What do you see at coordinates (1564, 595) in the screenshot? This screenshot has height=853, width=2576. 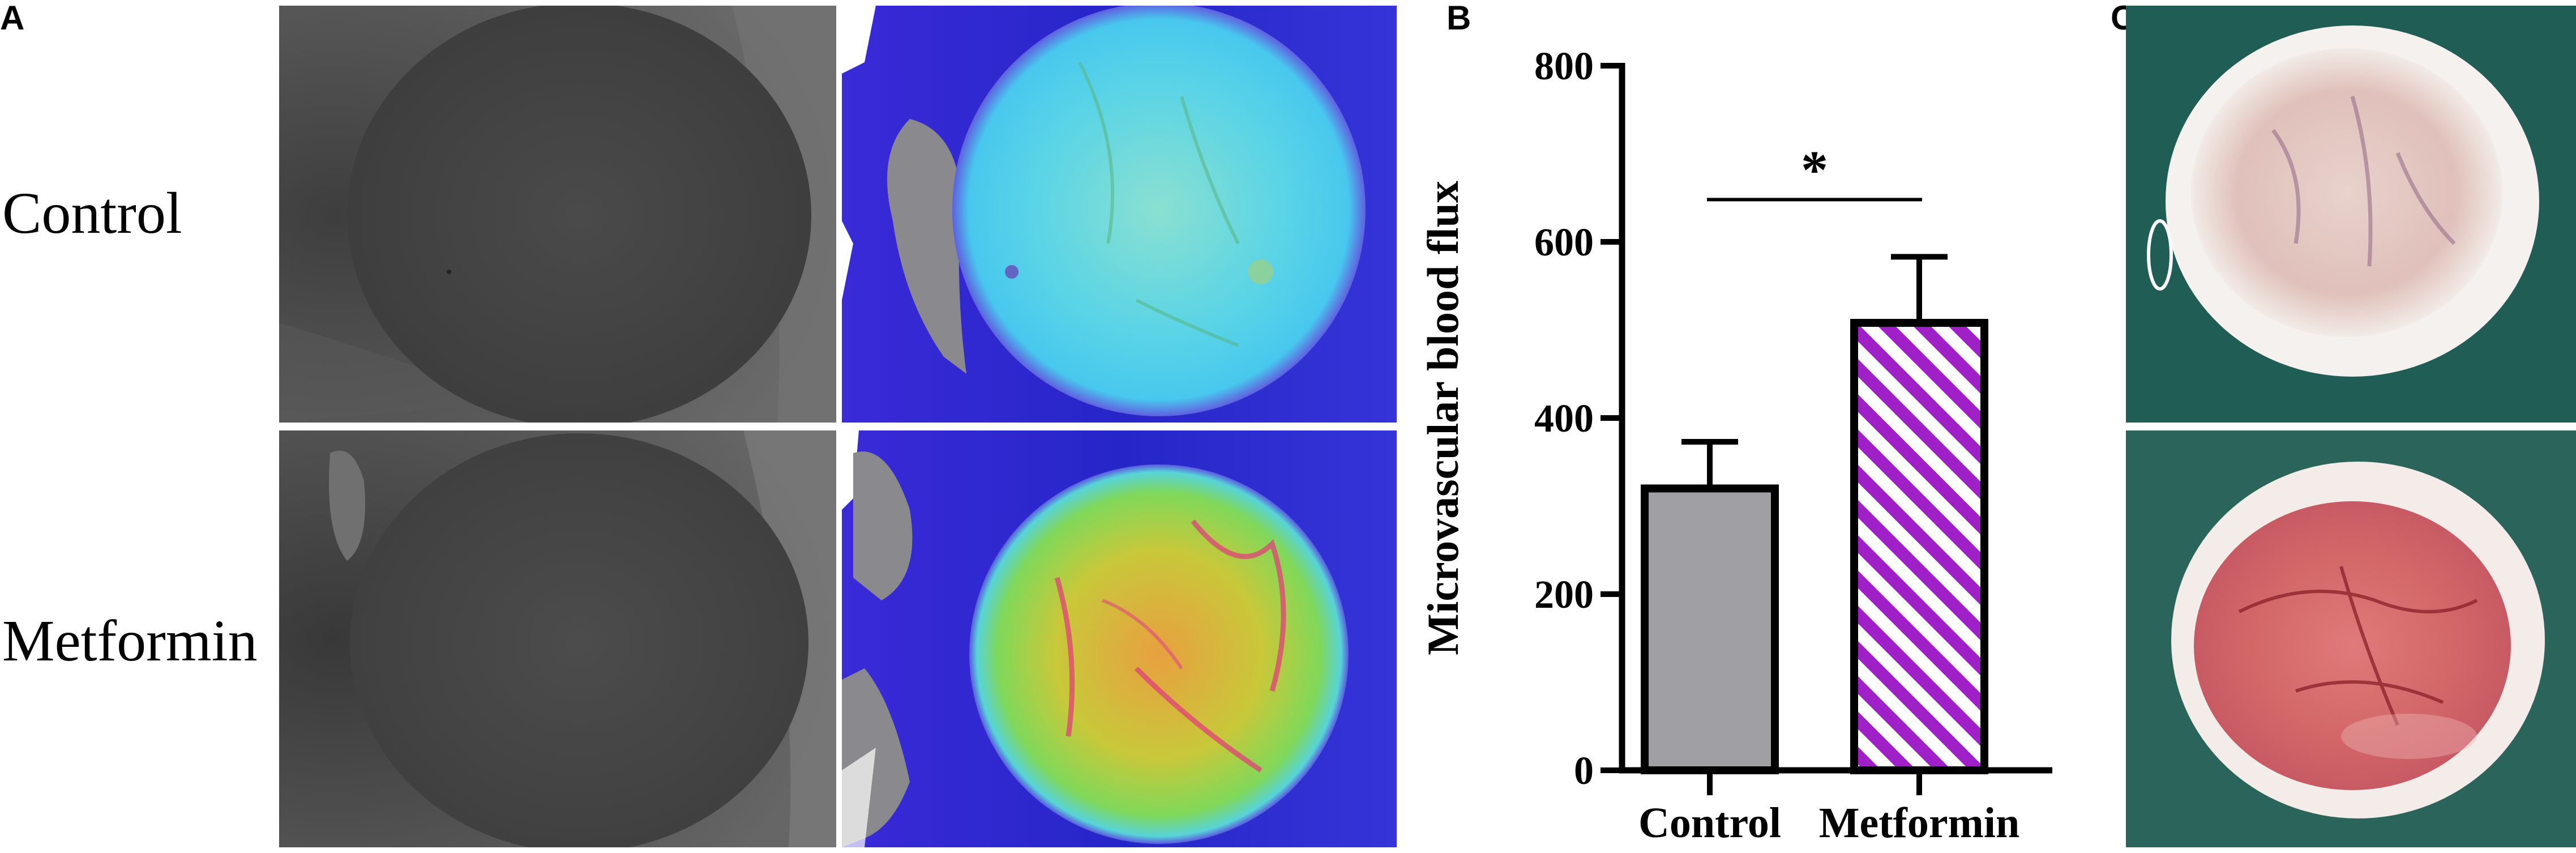 I see `y-tick-label: 200` at bounding box center [1564, 595].